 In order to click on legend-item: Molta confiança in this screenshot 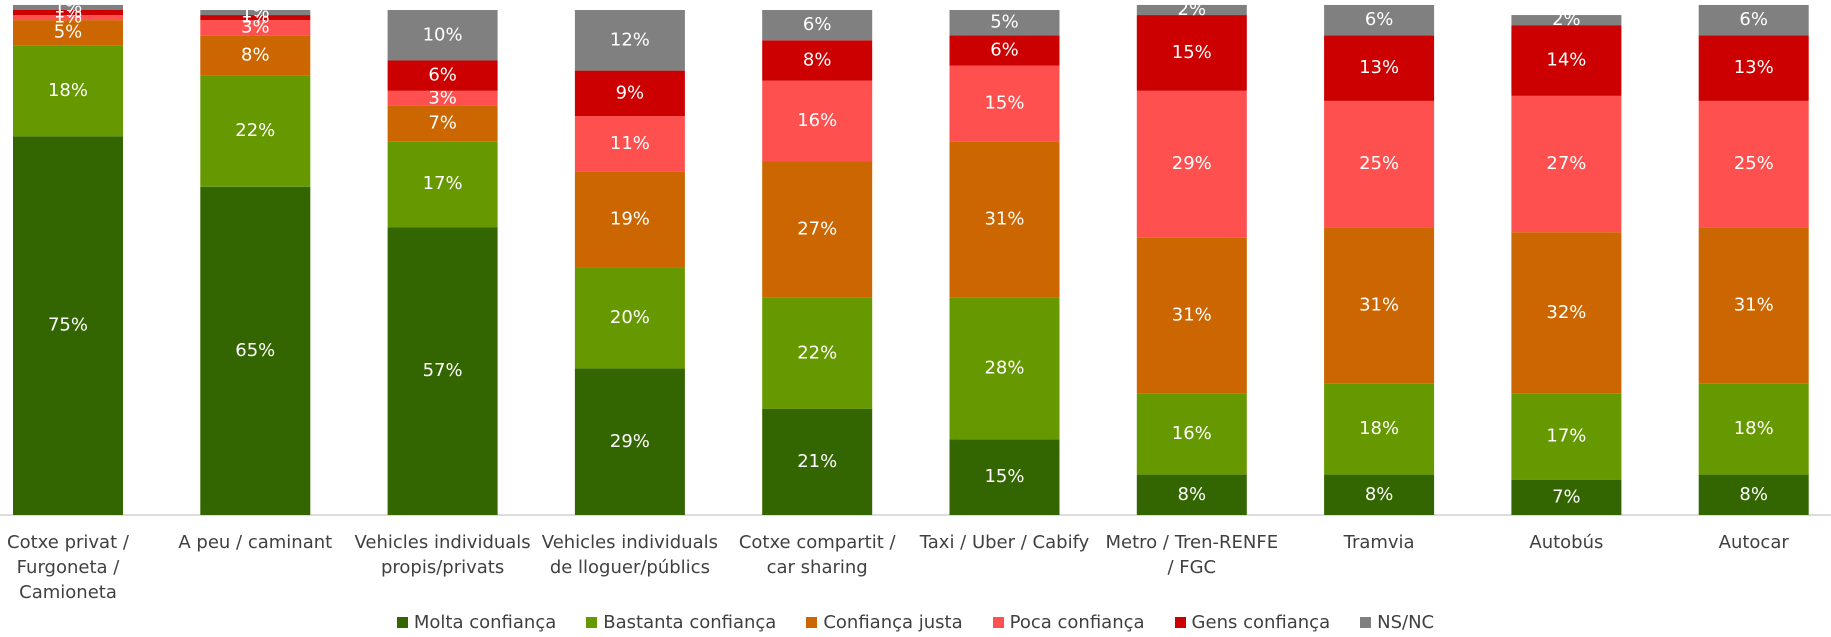, I will do `click(476, 622)`.